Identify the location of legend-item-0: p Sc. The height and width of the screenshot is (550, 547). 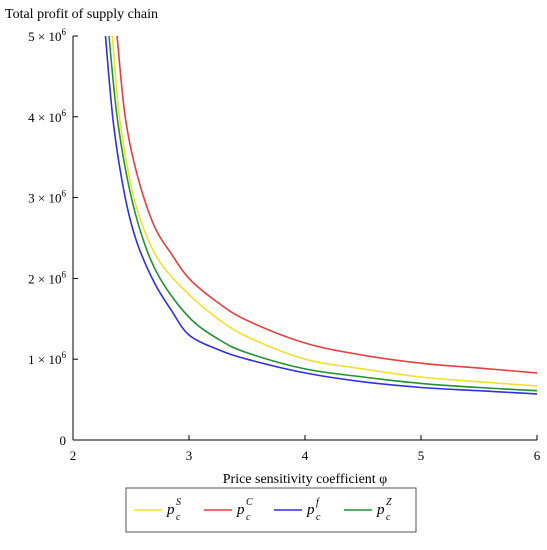
(173, 510).